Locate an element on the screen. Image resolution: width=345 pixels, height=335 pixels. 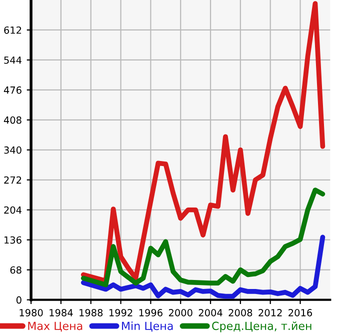
legend-label: Max Цена is located at coordinates (55, 327).